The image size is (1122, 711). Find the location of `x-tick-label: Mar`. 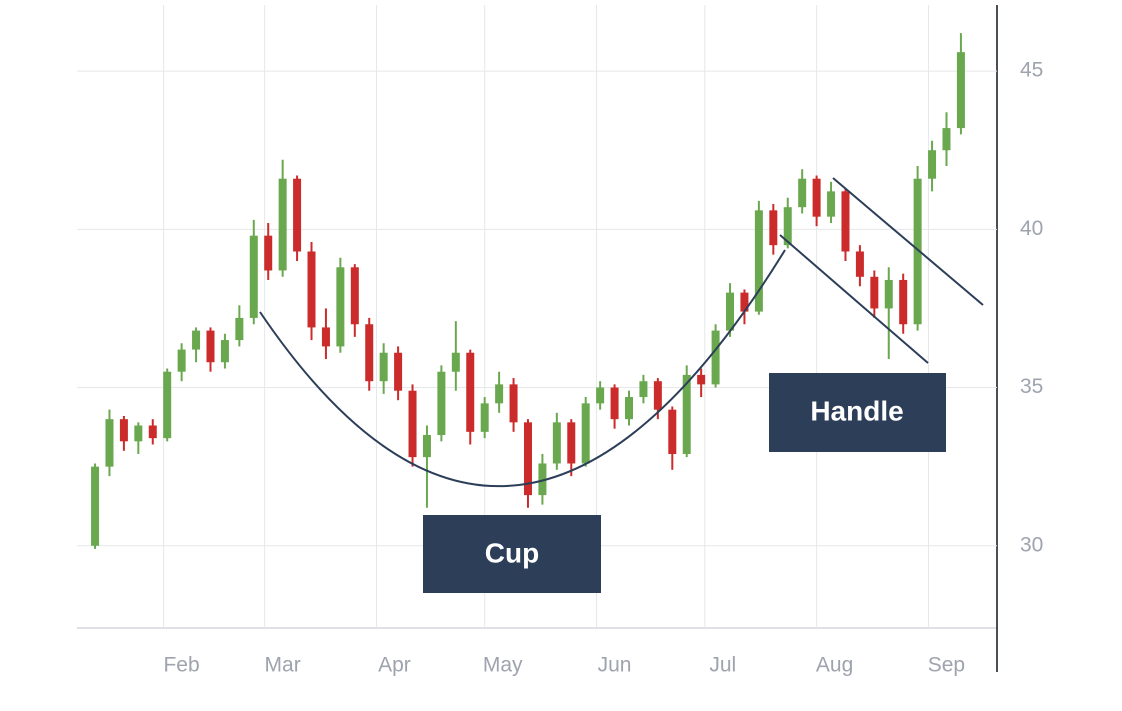

x-tick-label: Mar is located at coordinates (283, 665).